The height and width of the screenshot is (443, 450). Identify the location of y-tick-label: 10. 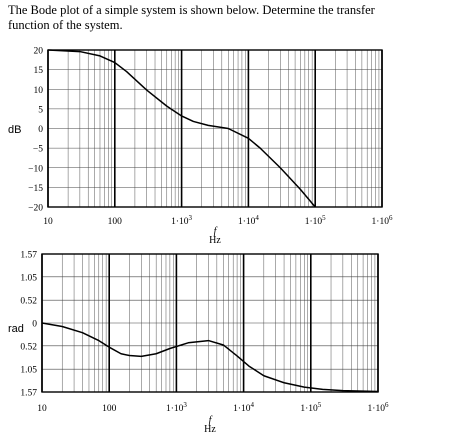
(39, 91).